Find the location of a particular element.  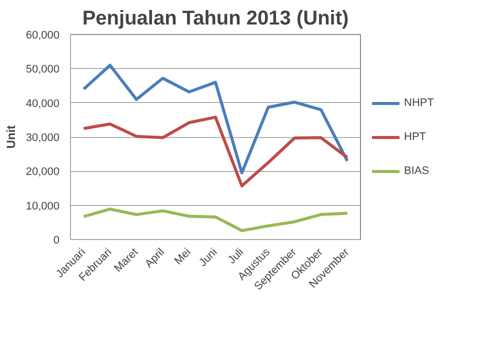

x-tick-label: Juni is located at coordinates (208, 258).